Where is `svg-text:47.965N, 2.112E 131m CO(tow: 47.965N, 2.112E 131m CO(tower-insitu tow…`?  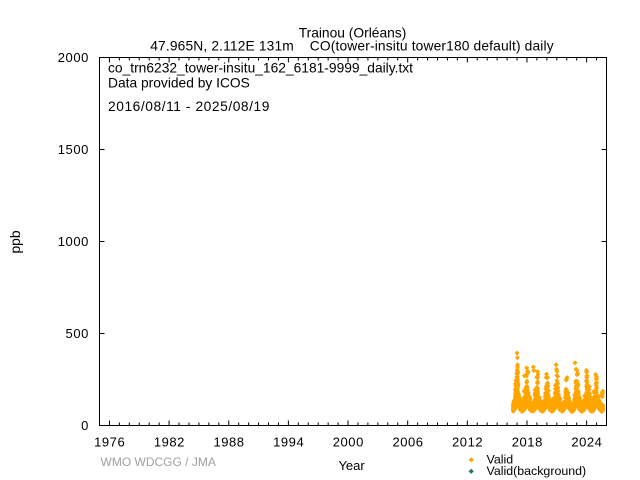
svg-text:47.965N, 2.112E 131m CO(tow: 47.965N, 2.112E 131m CO(tower-insitu tow… is located at coordinates (352, 45).